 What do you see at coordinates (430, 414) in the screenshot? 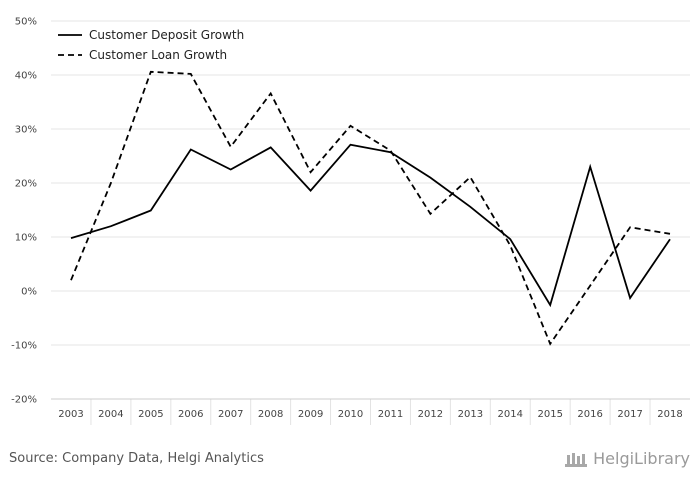
I see `x-tick-label: 2012` at bounding box center [430, 414].